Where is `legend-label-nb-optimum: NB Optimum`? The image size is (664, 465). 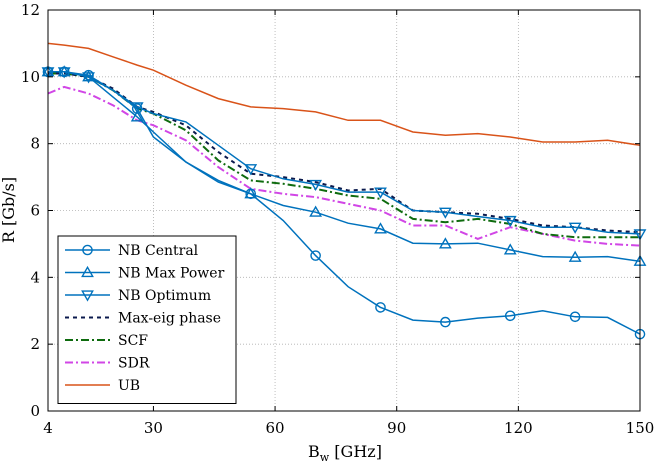
legend-label-nb-optimum: NB Optimum is located at coordinates (164, 296).